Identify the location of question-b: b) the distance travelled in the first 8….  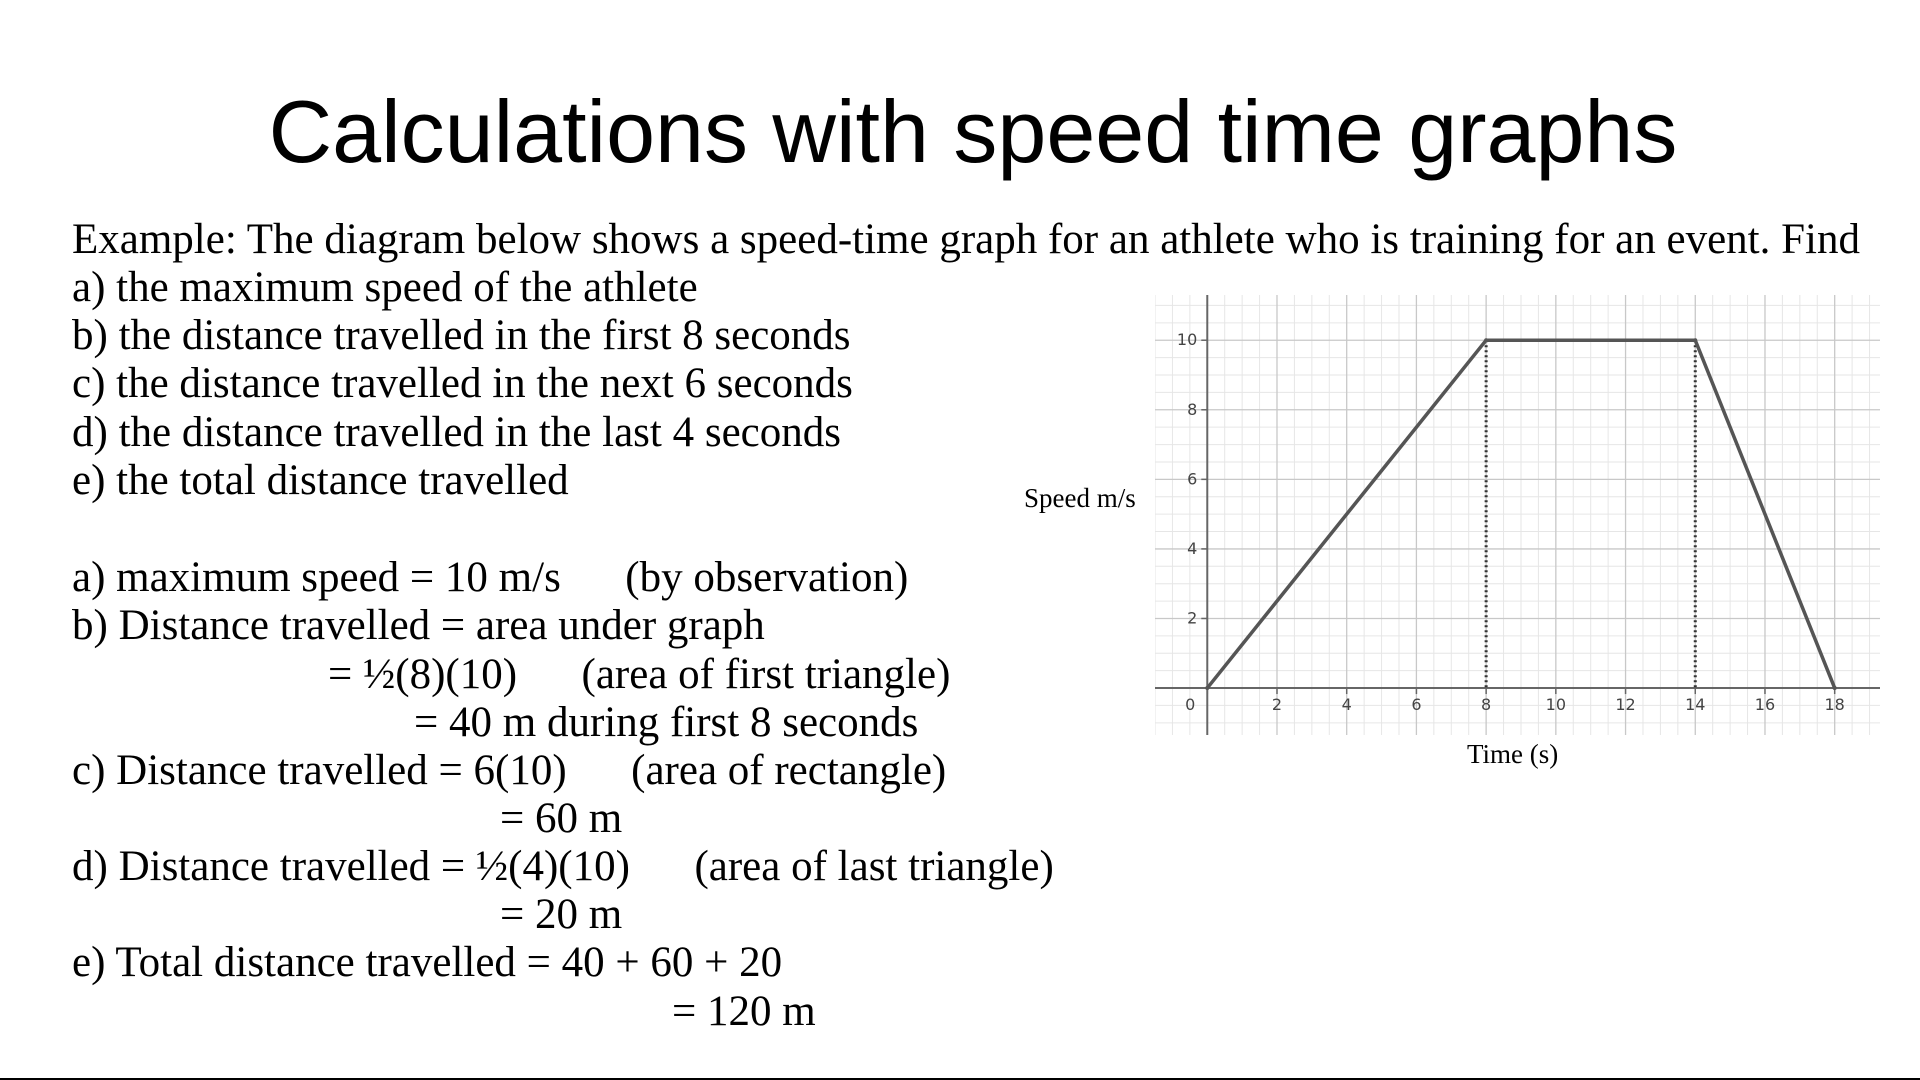
(461, 335).